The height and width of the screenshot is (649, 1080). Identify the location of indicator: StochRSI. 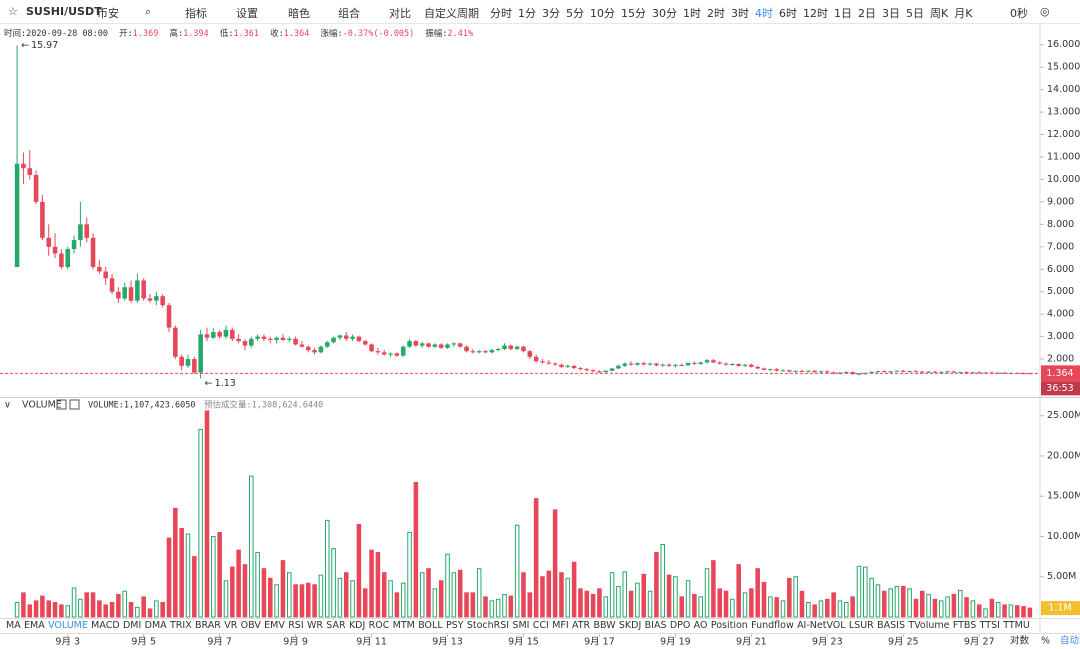
(488, 625).